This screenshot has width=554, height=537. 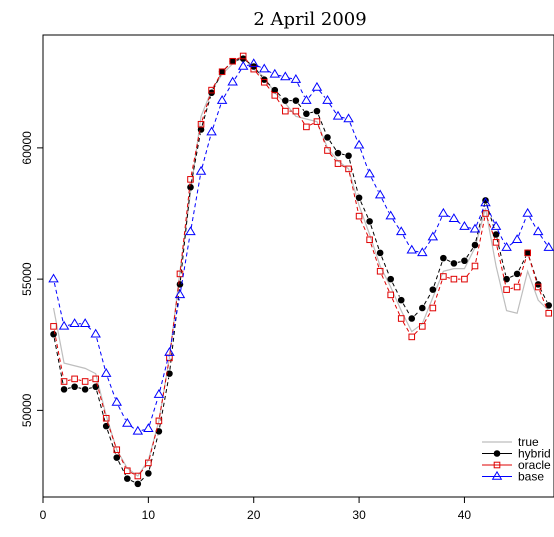 I want to click on x-tick-label: 30, so click(x=359, y=515).